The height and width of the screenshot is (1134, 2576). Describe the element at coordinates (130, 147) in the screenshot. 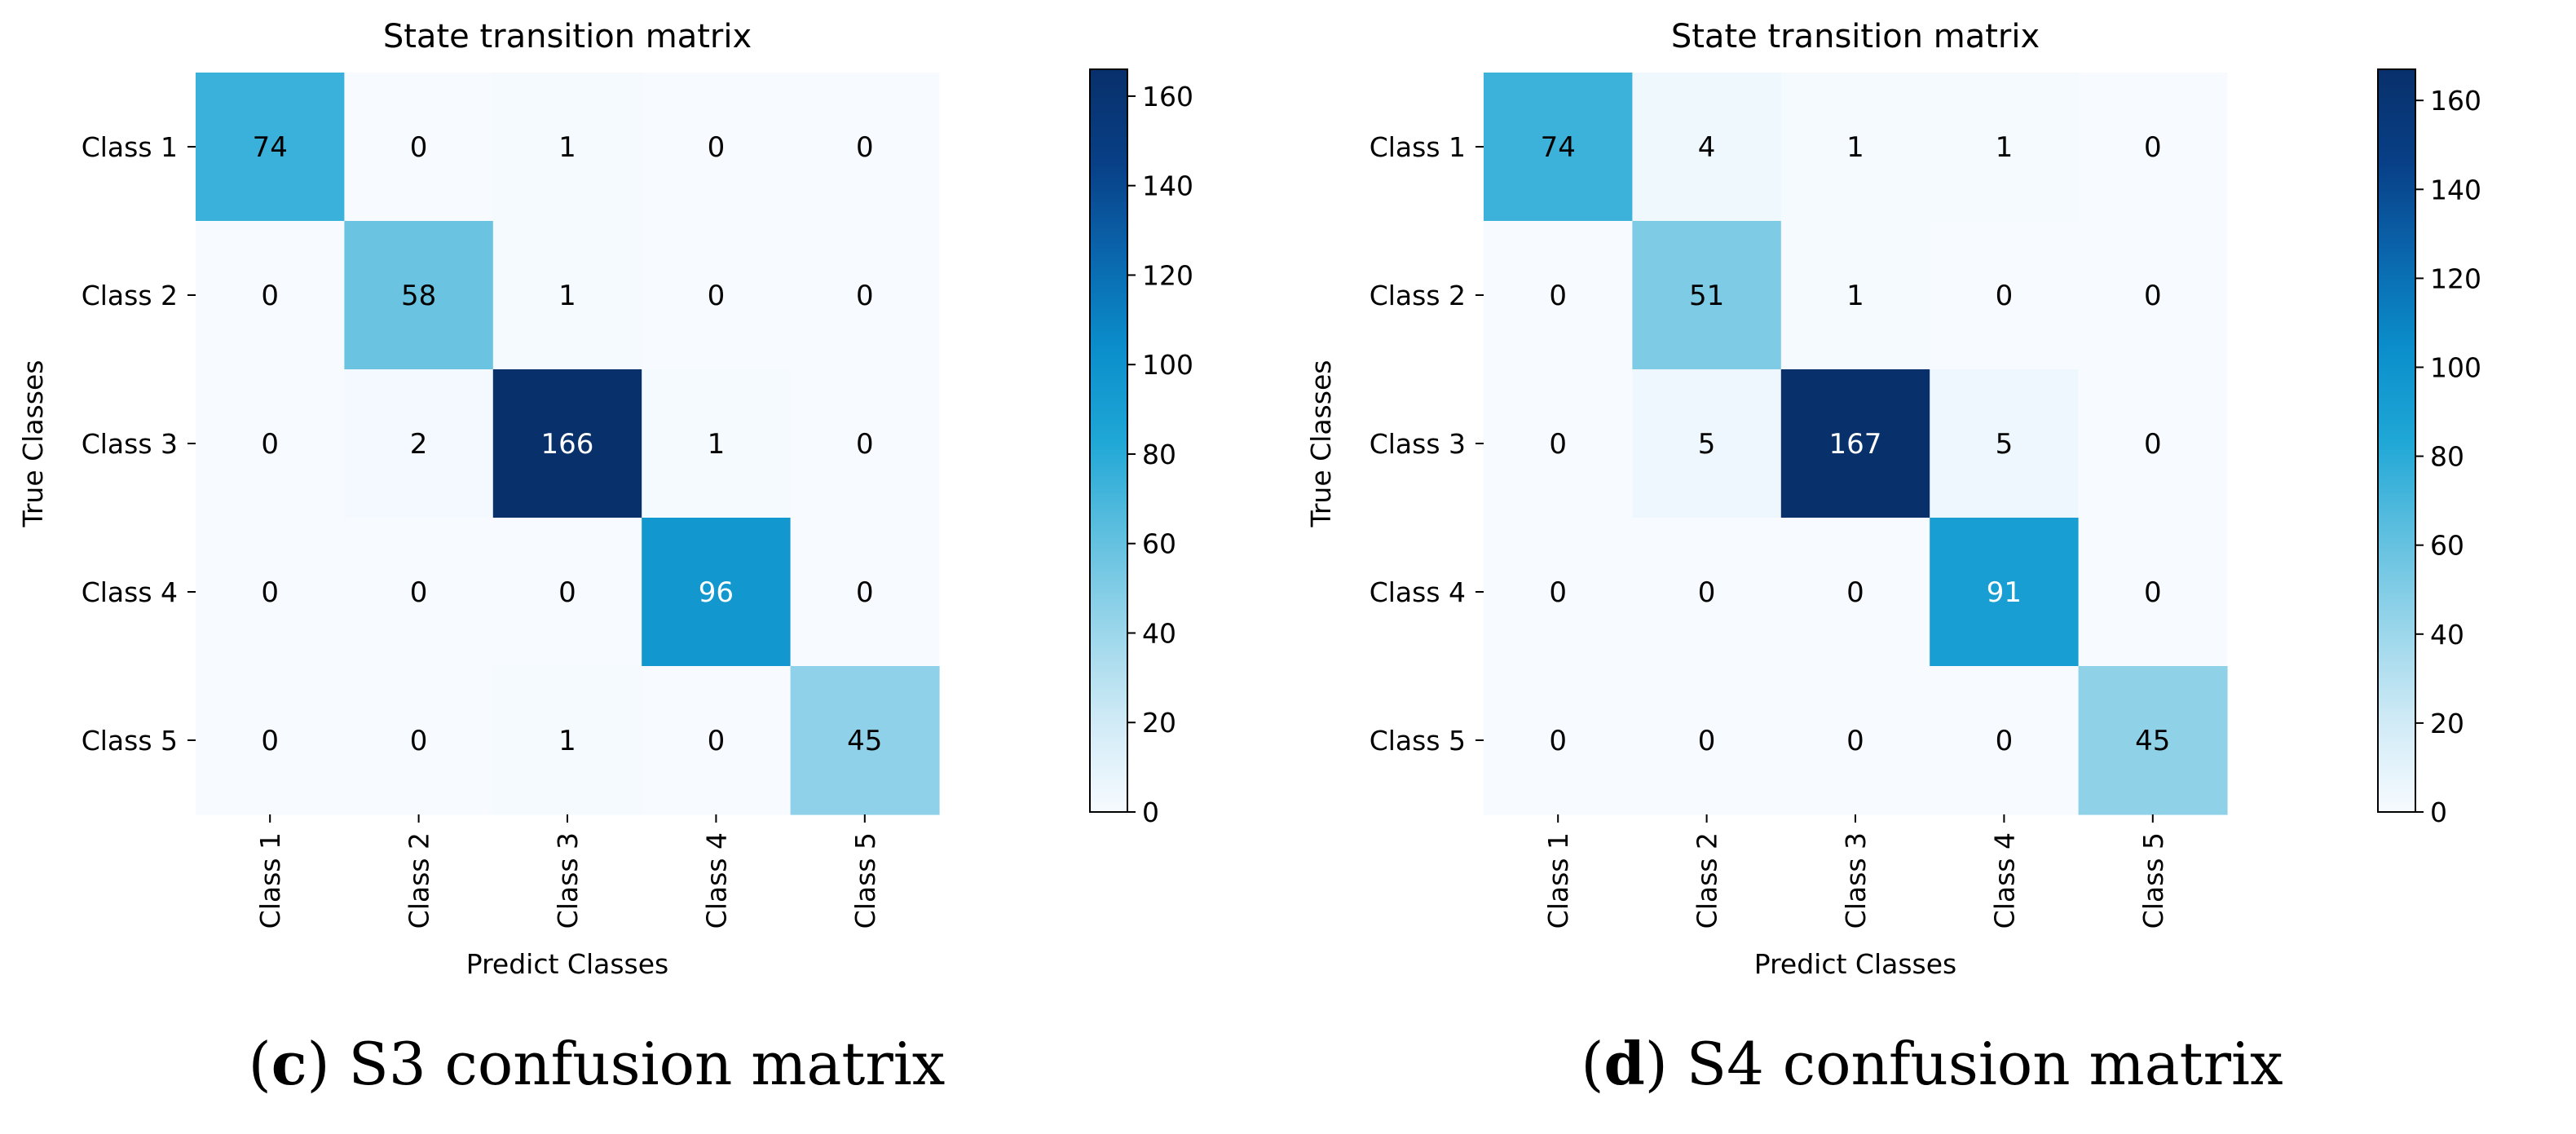

I see `y-tick-label: Class 1` at that location.